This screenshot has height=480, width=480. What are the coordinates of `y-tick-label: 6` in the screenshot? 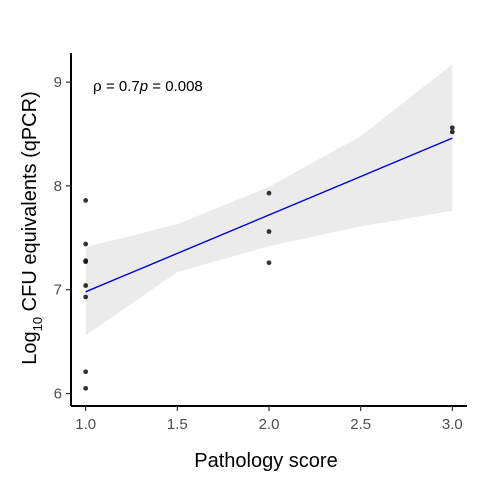 It's located at (58, 394).